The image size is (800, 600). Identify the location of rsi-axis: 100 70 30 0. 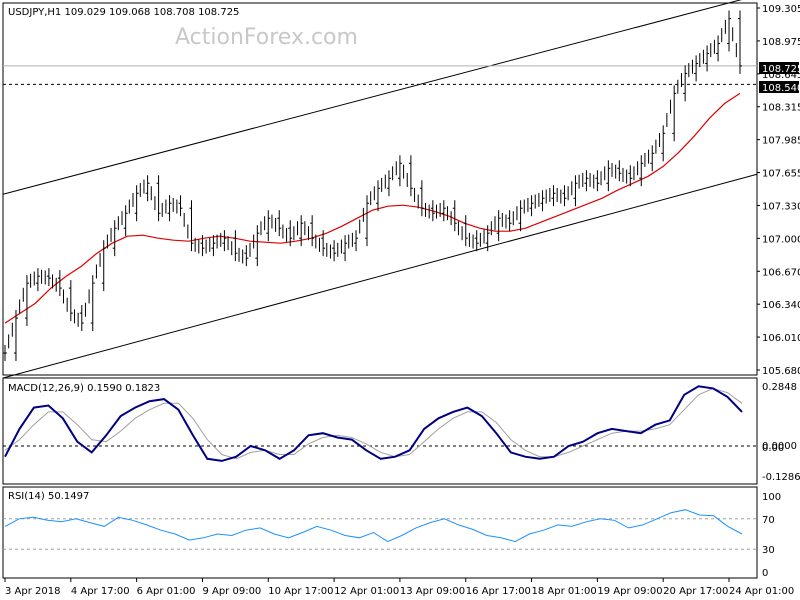
(771, 535).